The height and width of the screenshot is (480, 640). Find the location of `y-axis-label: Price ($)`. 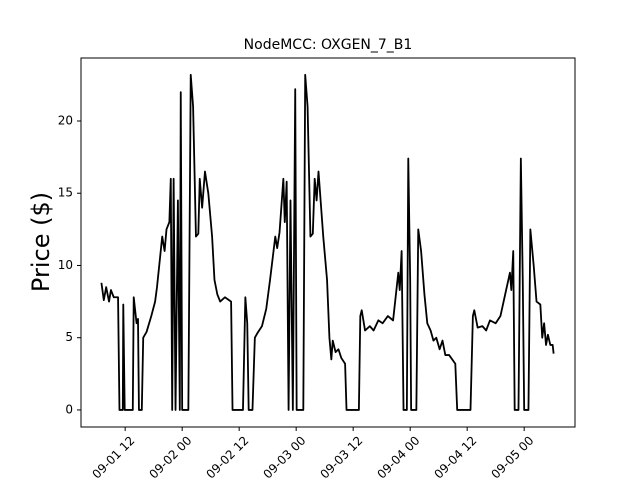

y-axis-label: Price ($) is located at coordinates (41, 242).